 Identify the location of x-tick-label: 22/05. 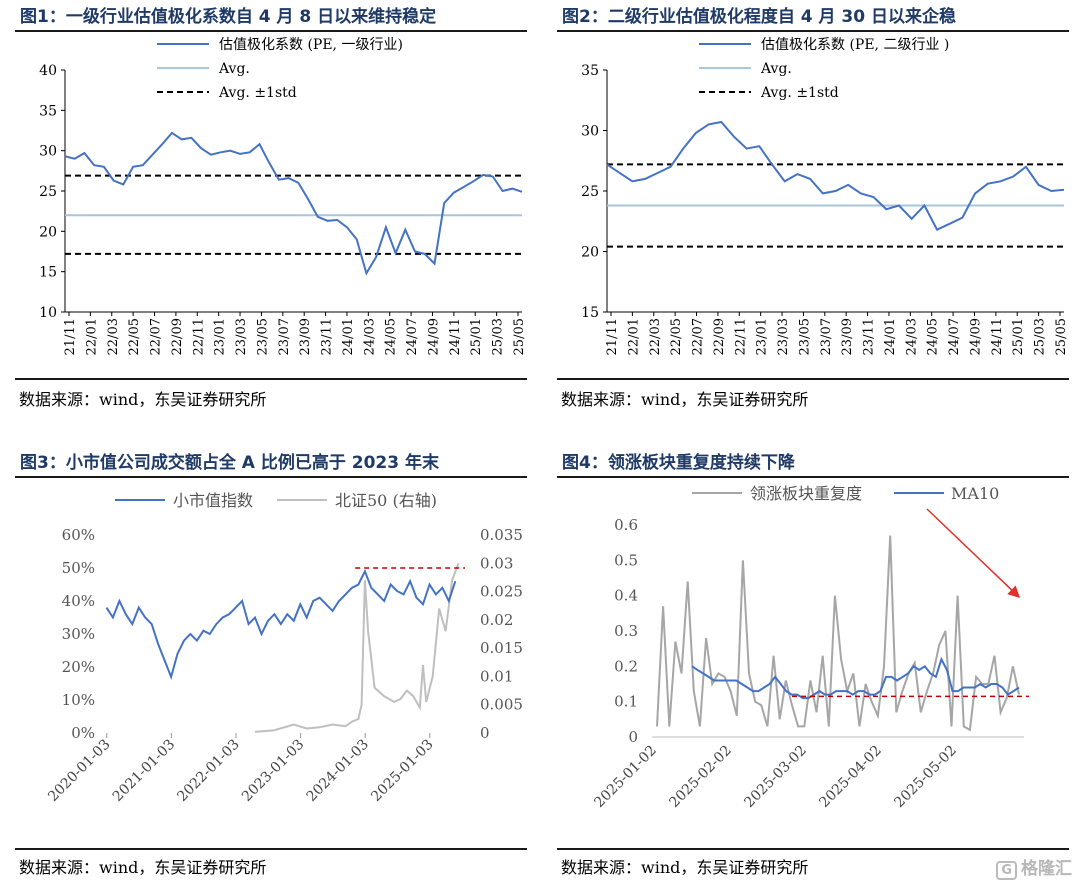
(676, 336).